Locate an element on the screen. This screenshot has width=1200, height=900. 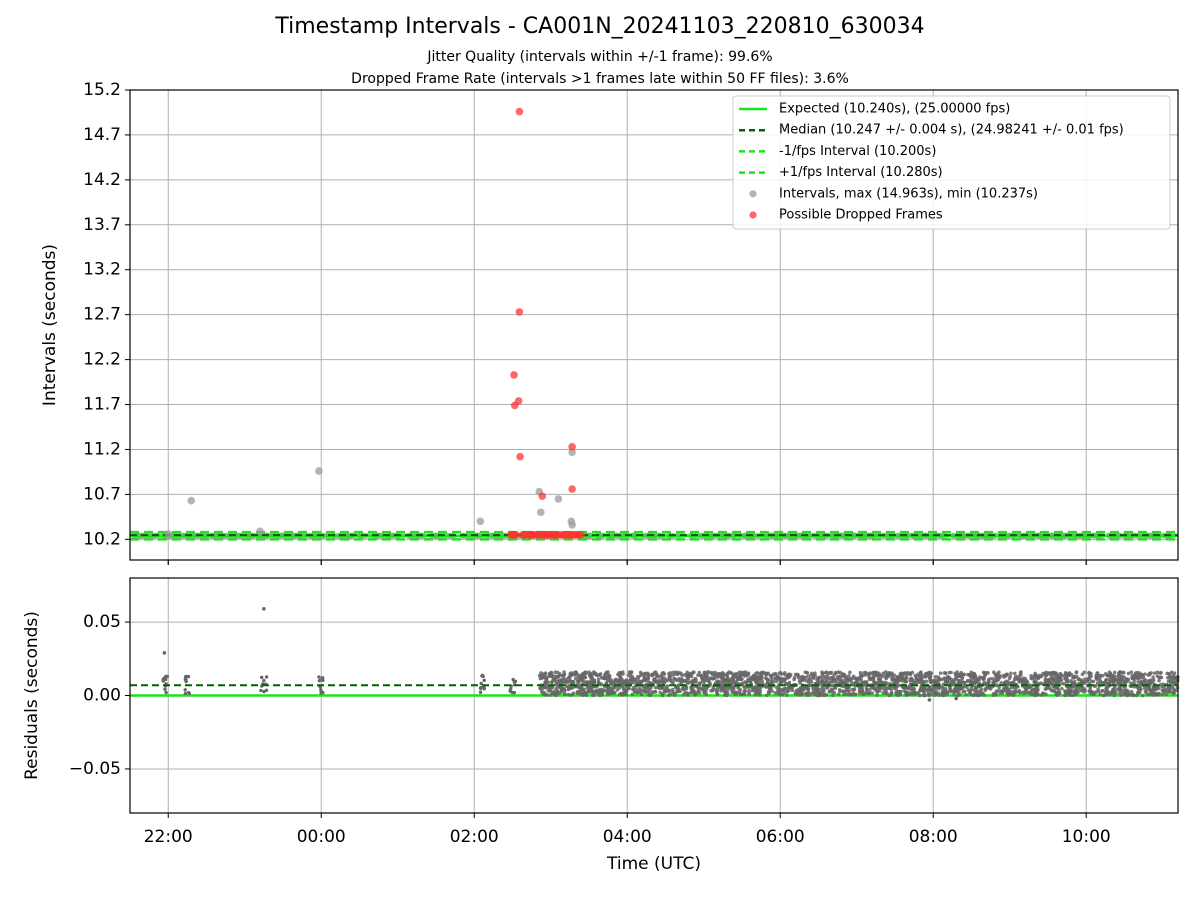
intervals-ytick-label: 12.7 is located at coordinates (102, 315).